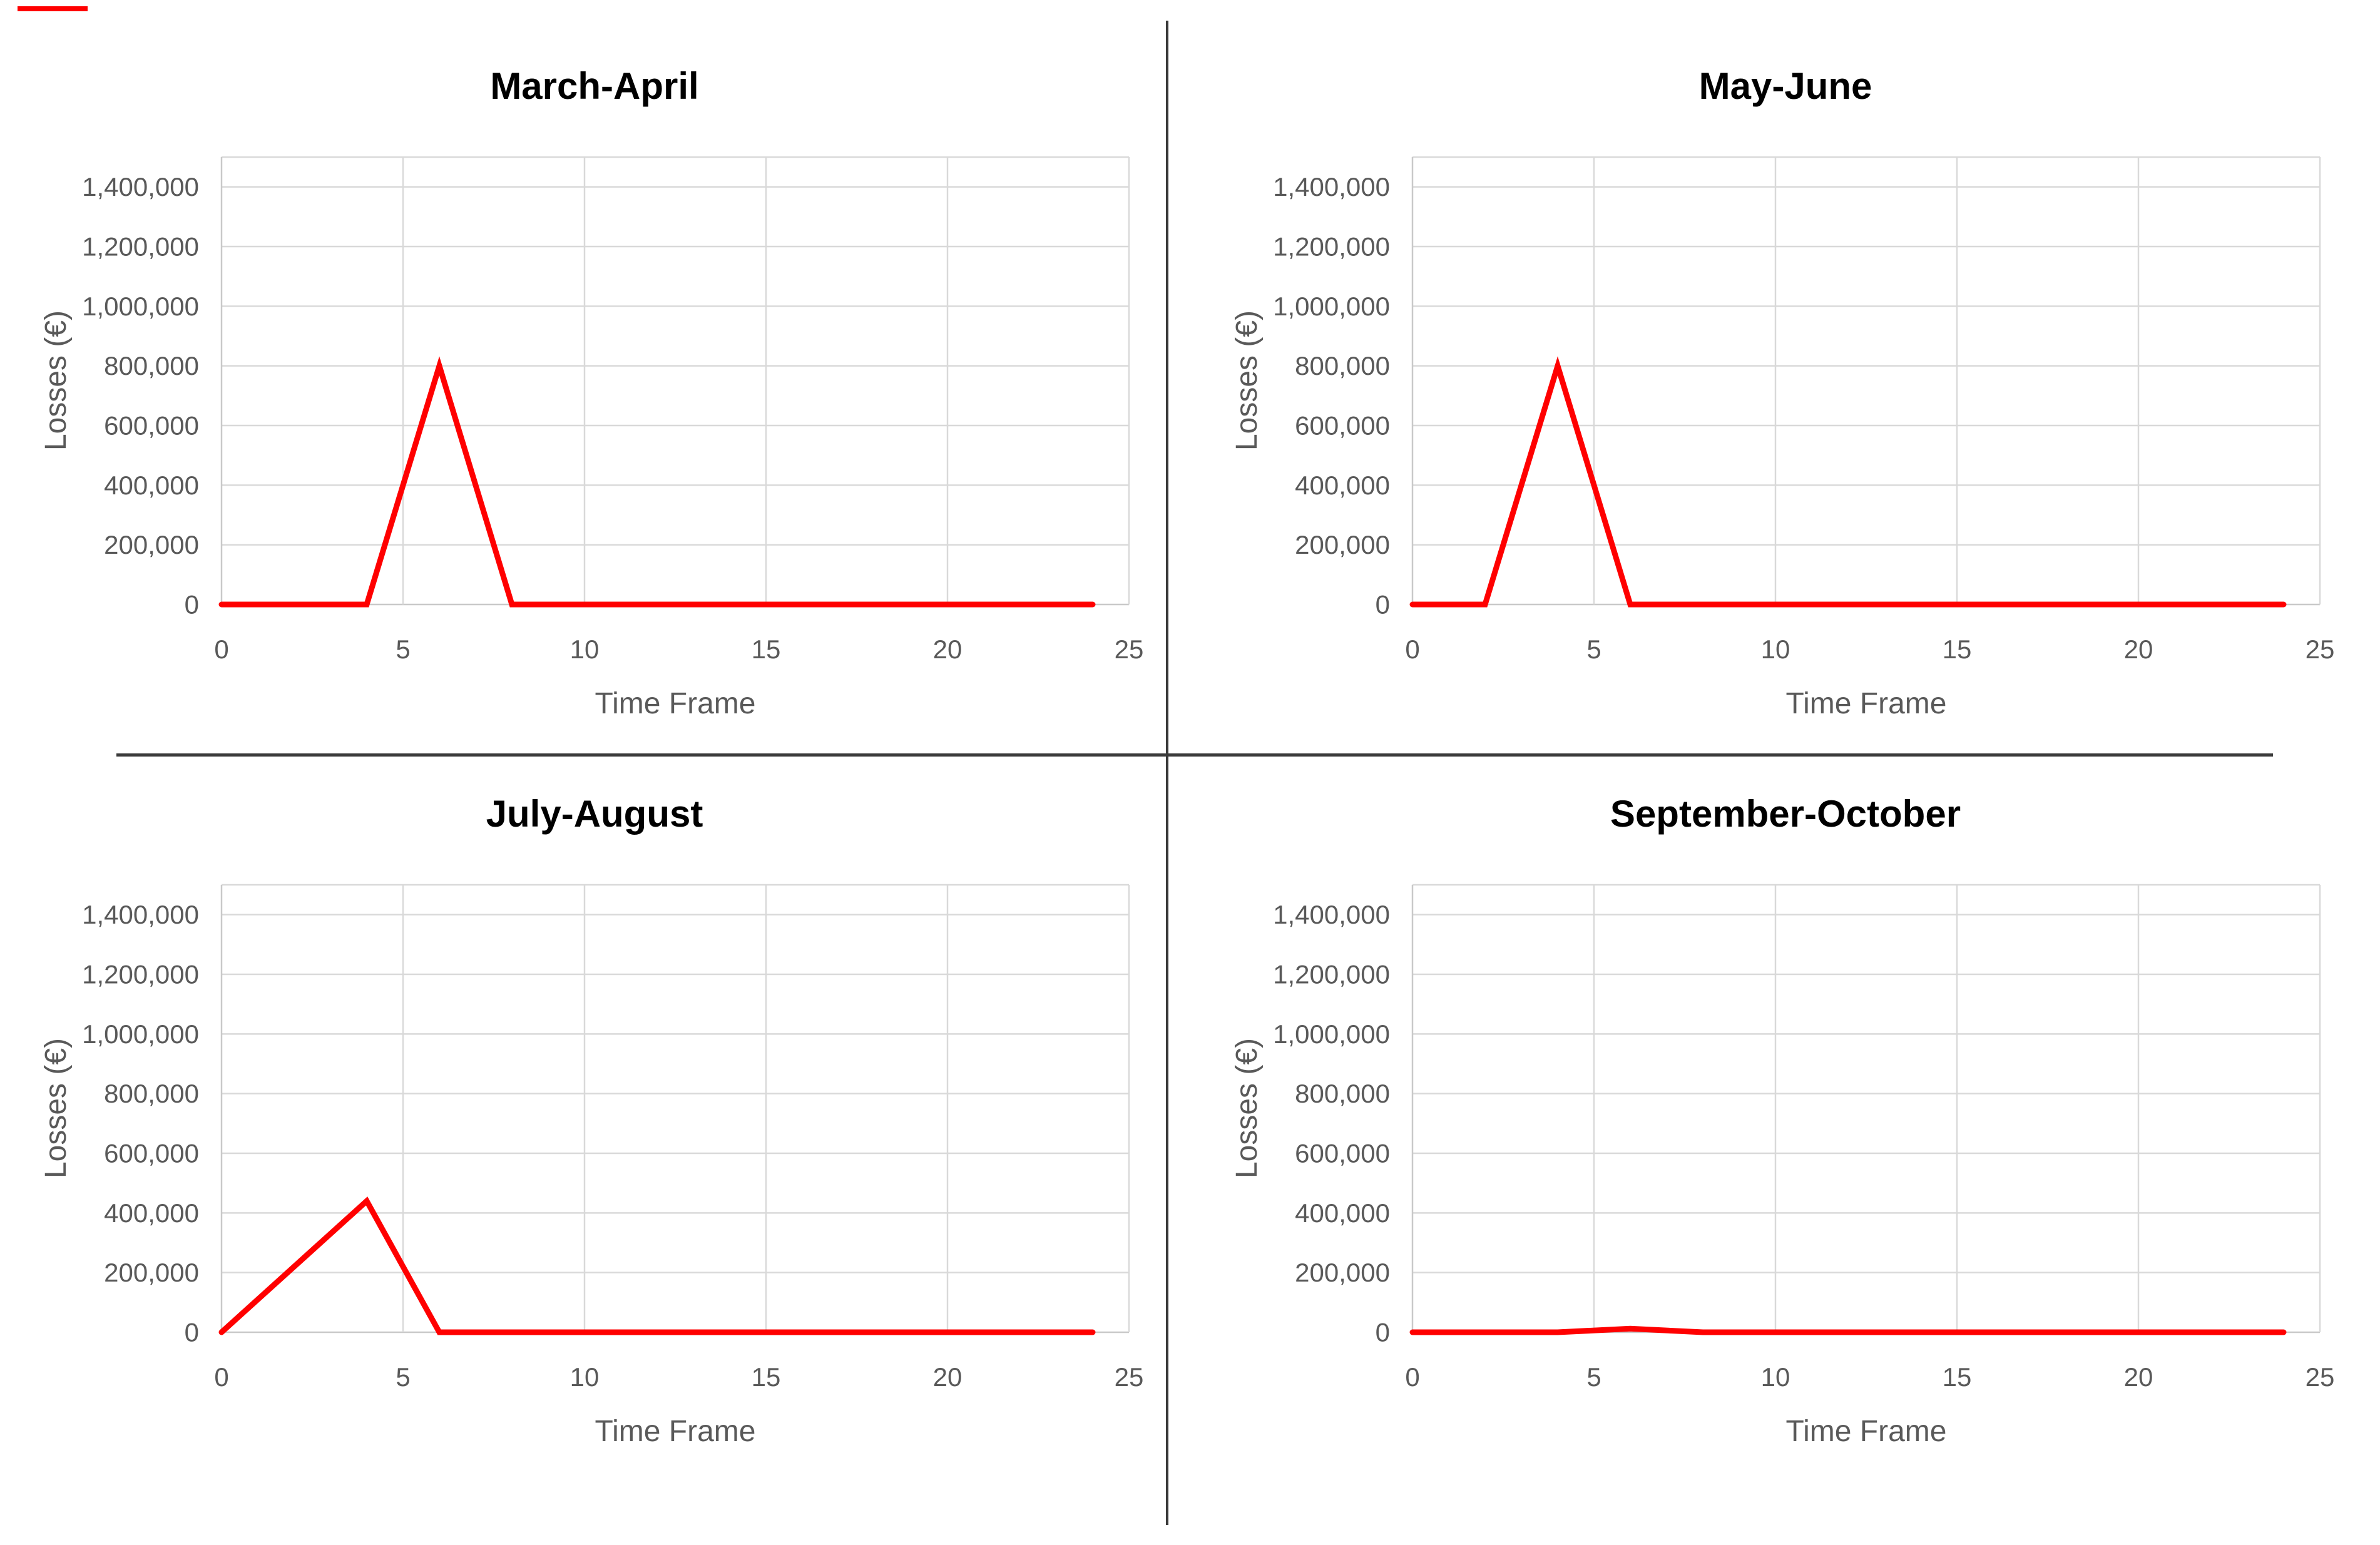 The width and height of the screenshot is (2380, 1545). Describe the element at coordinates (595, 814) in the screenshot. I see `chart-title: July-August` at that location.